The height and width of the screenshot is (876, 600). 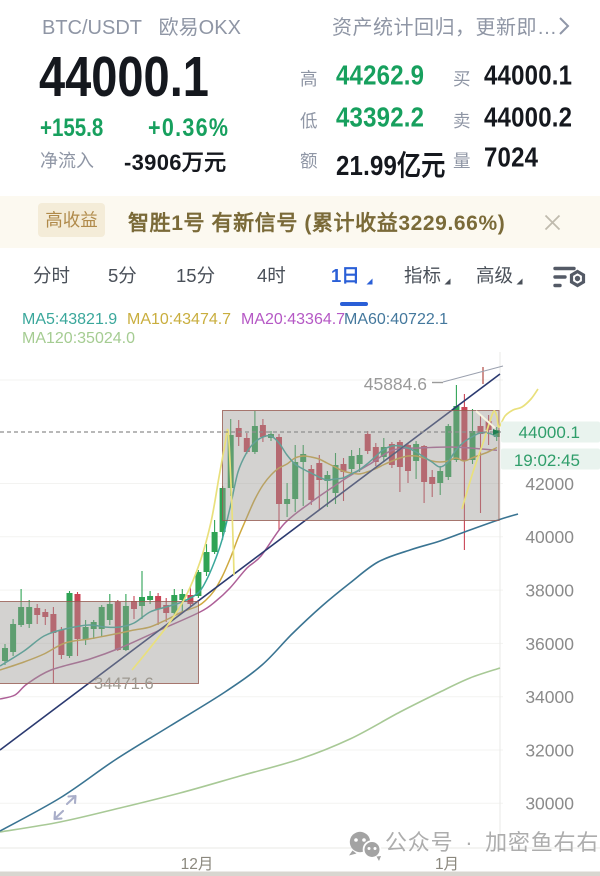 What do you see at coordinates (447, 864) in the screenshot?
I see `svg-text: 1月` at bounding box center [447, 864].